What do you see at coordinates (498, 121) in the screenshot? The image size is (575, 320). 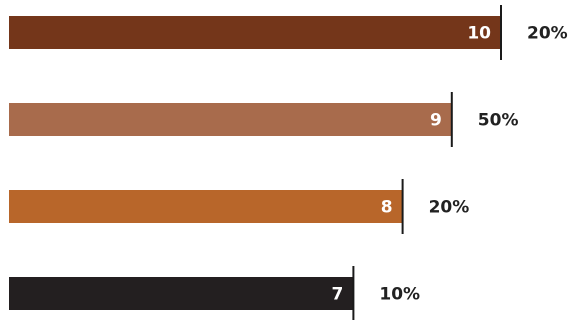 I see `bar-percent-label-9: 50%` at bounding box center [498, 121].